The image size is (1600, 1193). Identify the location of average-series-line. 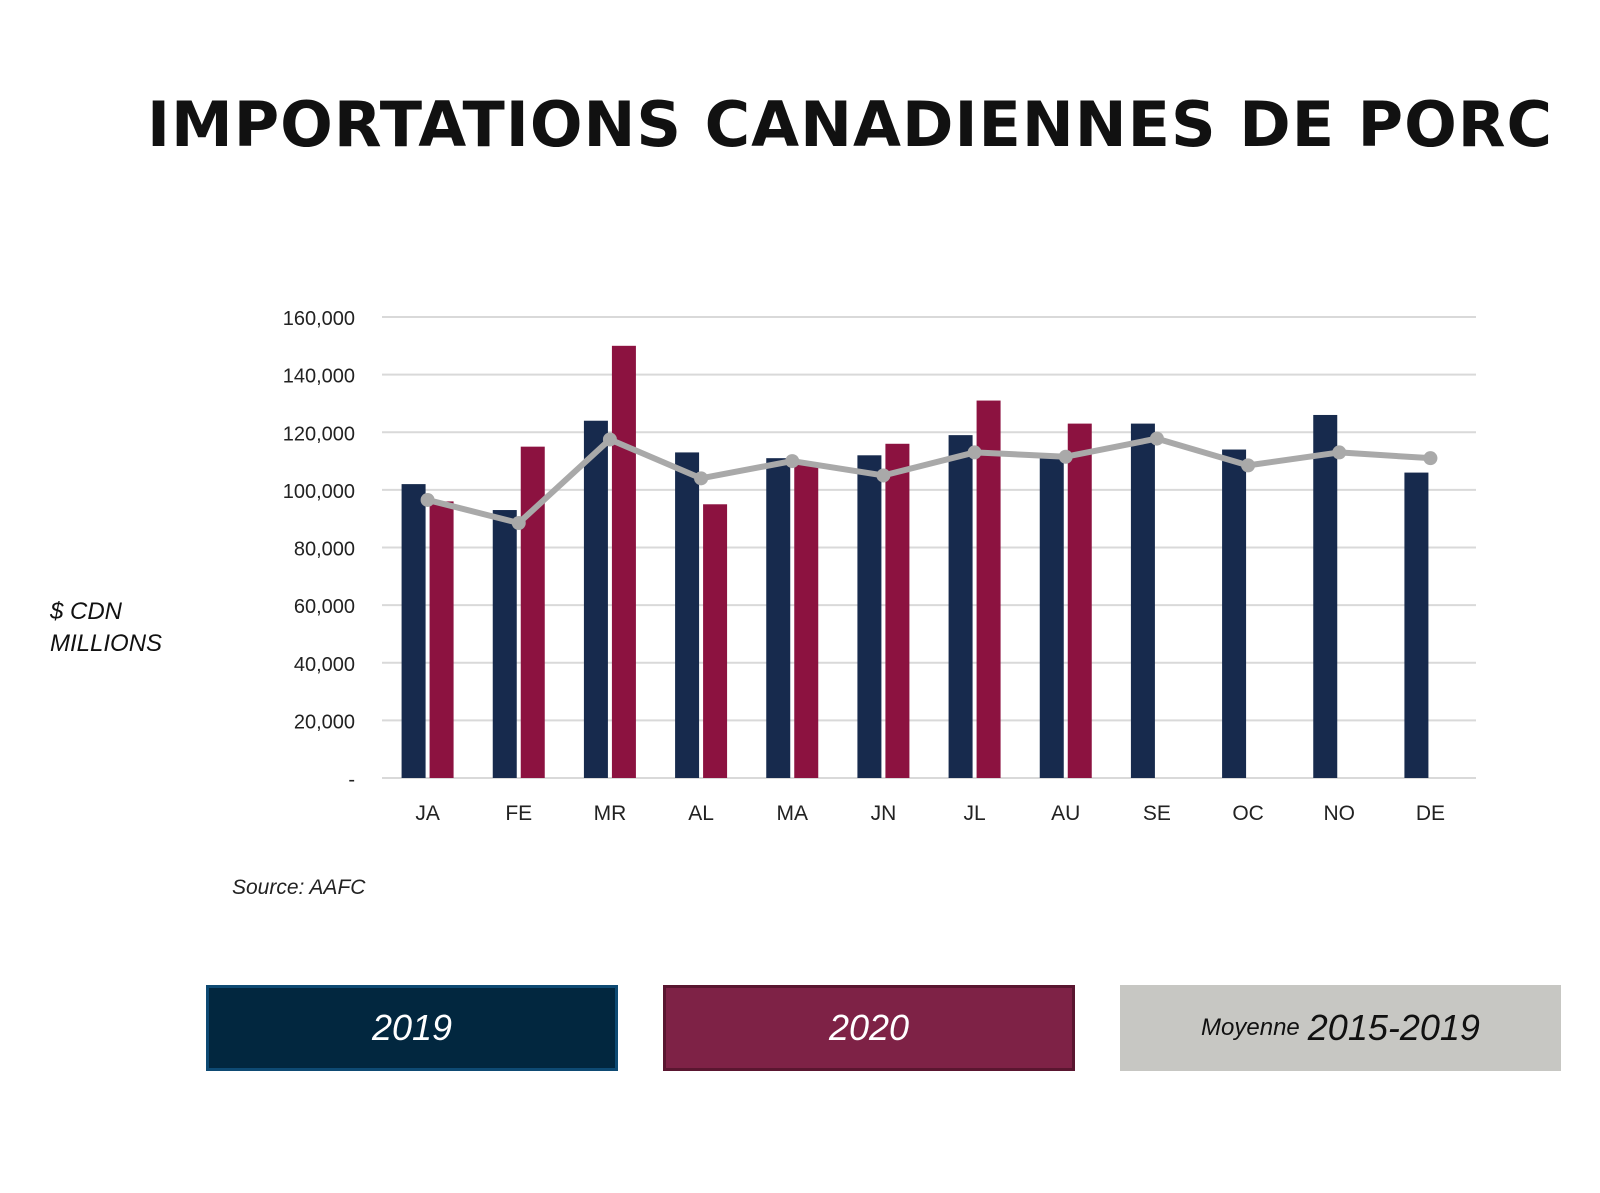
(928, 481).